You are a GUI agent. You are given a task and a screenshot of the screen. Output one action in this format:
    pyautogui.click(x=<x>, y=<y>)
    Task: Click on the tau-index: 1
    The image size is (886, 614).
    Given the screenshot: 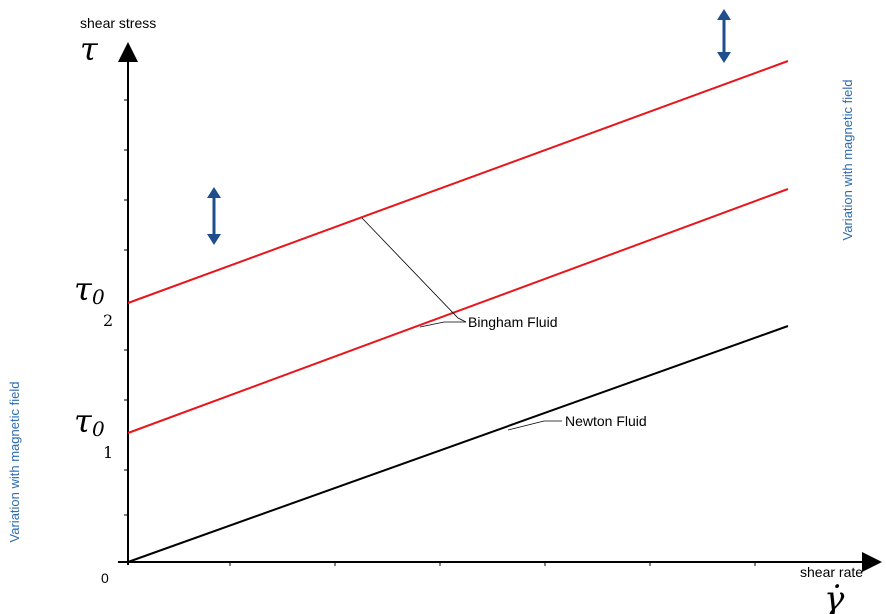 What is the action you would take?
    pyautogui.click(x=108, y=452)
    